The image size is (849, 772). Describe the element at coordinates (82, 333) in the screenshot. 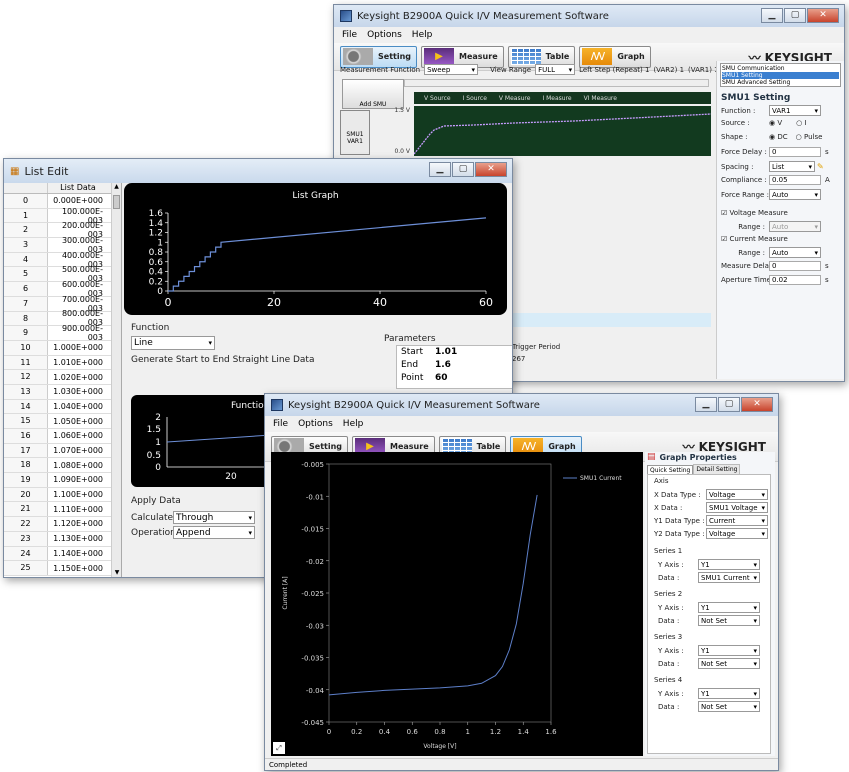

I see `row-value: 900.000E-003` at that location.